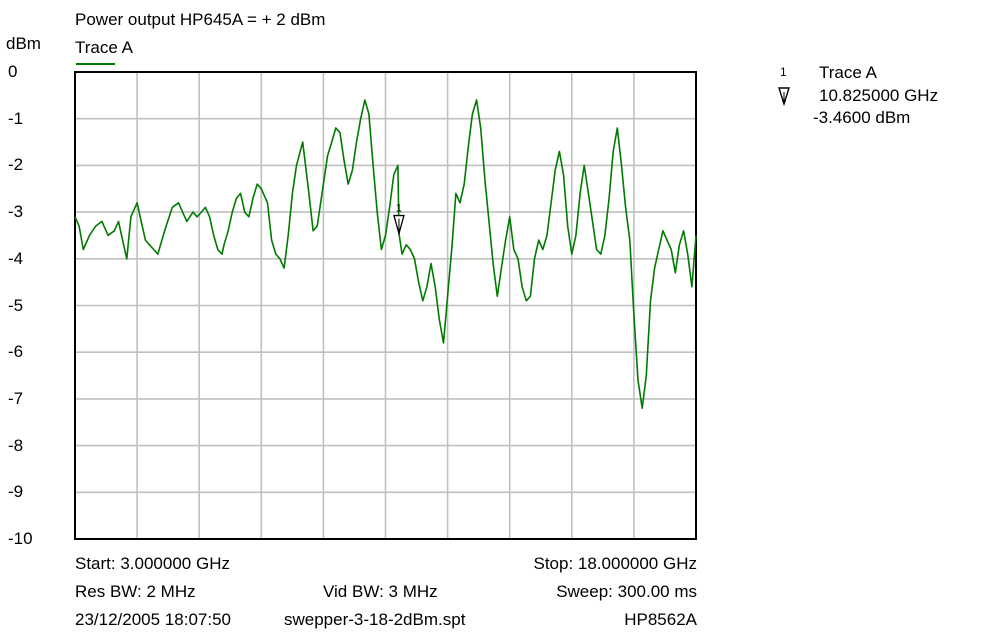 This screenshot has height=636, width=988. Describe the element at coordinates (104, 47) in the screenshot. I see `legend-label: Trace A` at that location.